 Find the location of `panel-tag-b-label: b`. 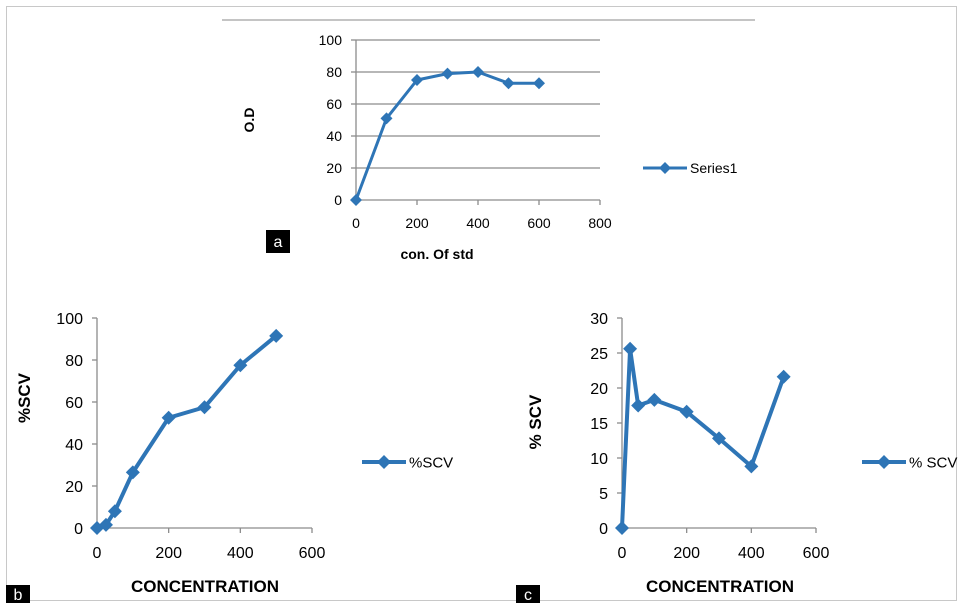

panel-tag-b-label: b is located at coordinates (18, 595).